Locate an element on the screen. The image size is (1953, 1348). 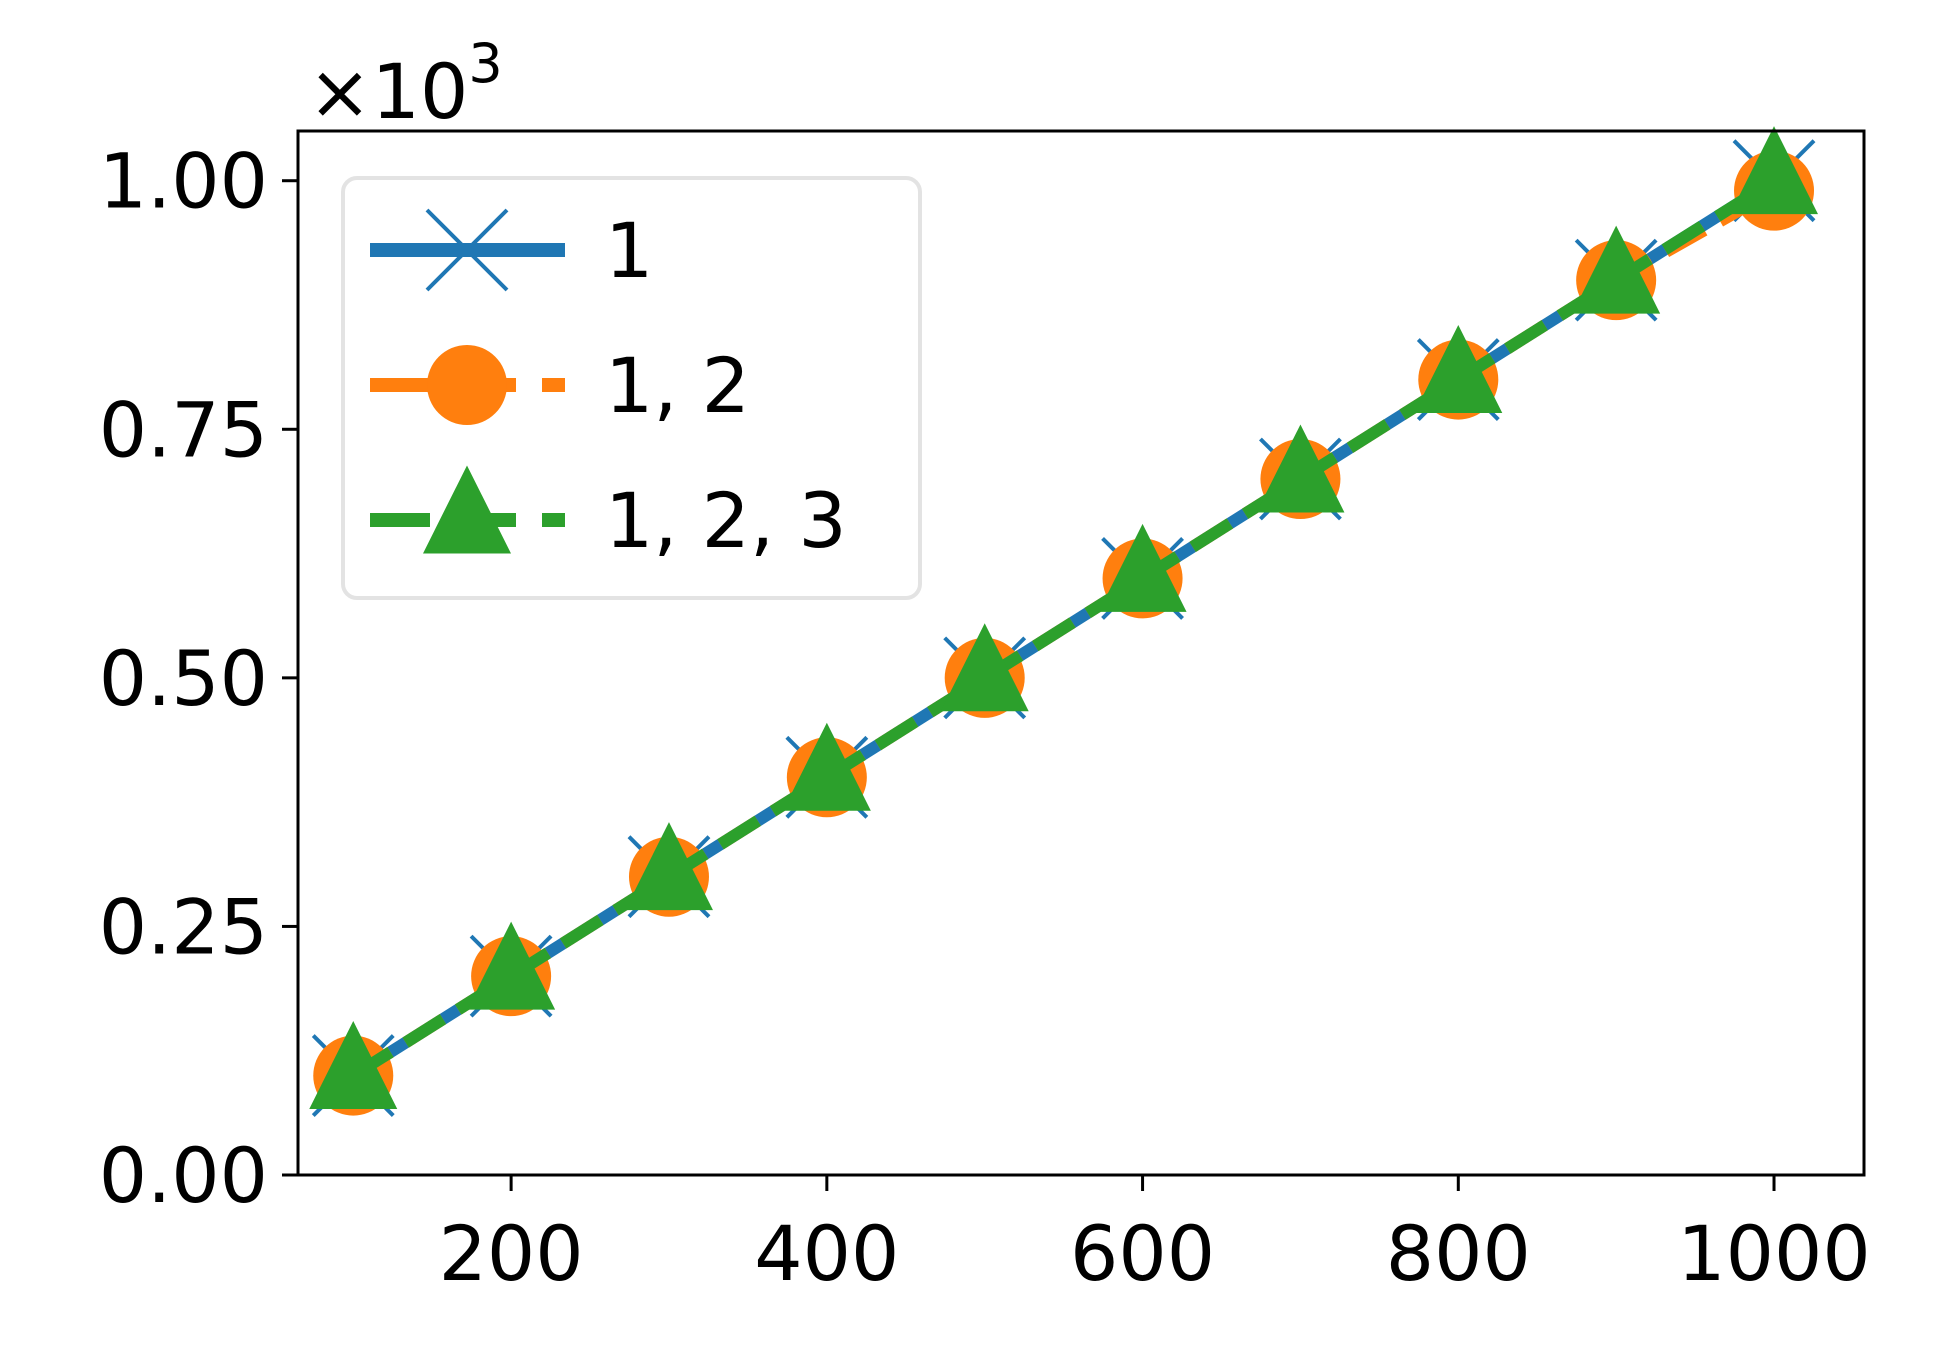
y-tick-label-0: 0.00 is located at coordinates (183, 1175).